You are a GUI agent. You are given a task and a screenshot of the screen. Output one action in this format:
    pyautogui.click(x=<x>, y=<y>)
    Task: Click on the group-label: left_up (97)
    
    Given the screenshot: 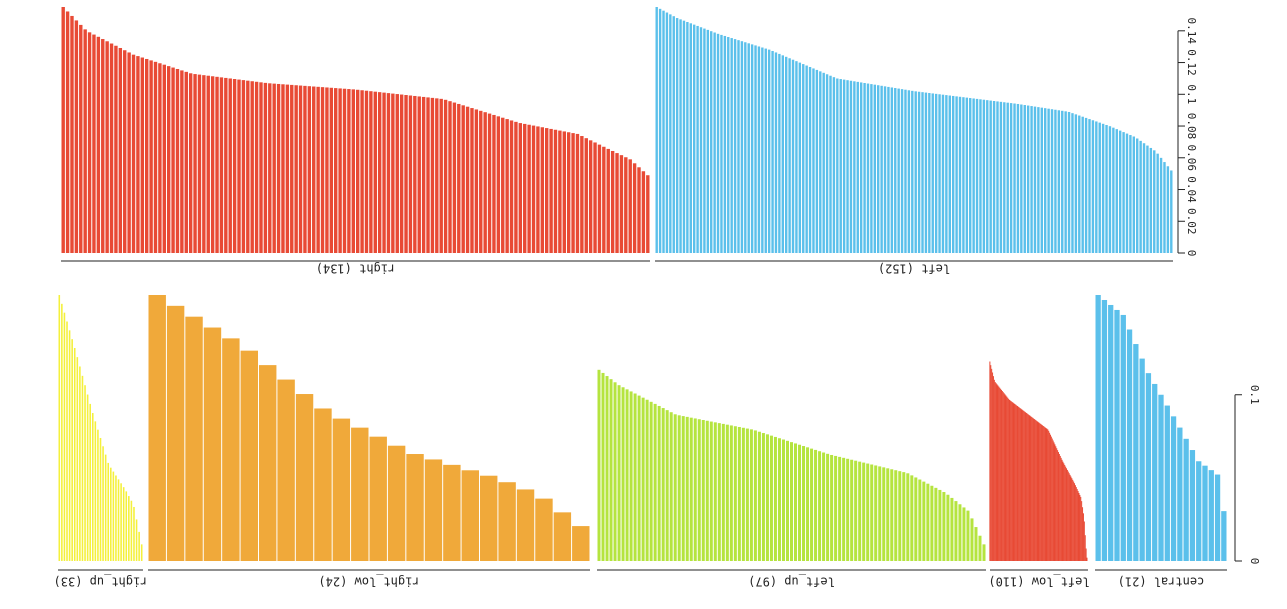 What is the action you would take?
    pyautogui.click(x=791, y=582)
    